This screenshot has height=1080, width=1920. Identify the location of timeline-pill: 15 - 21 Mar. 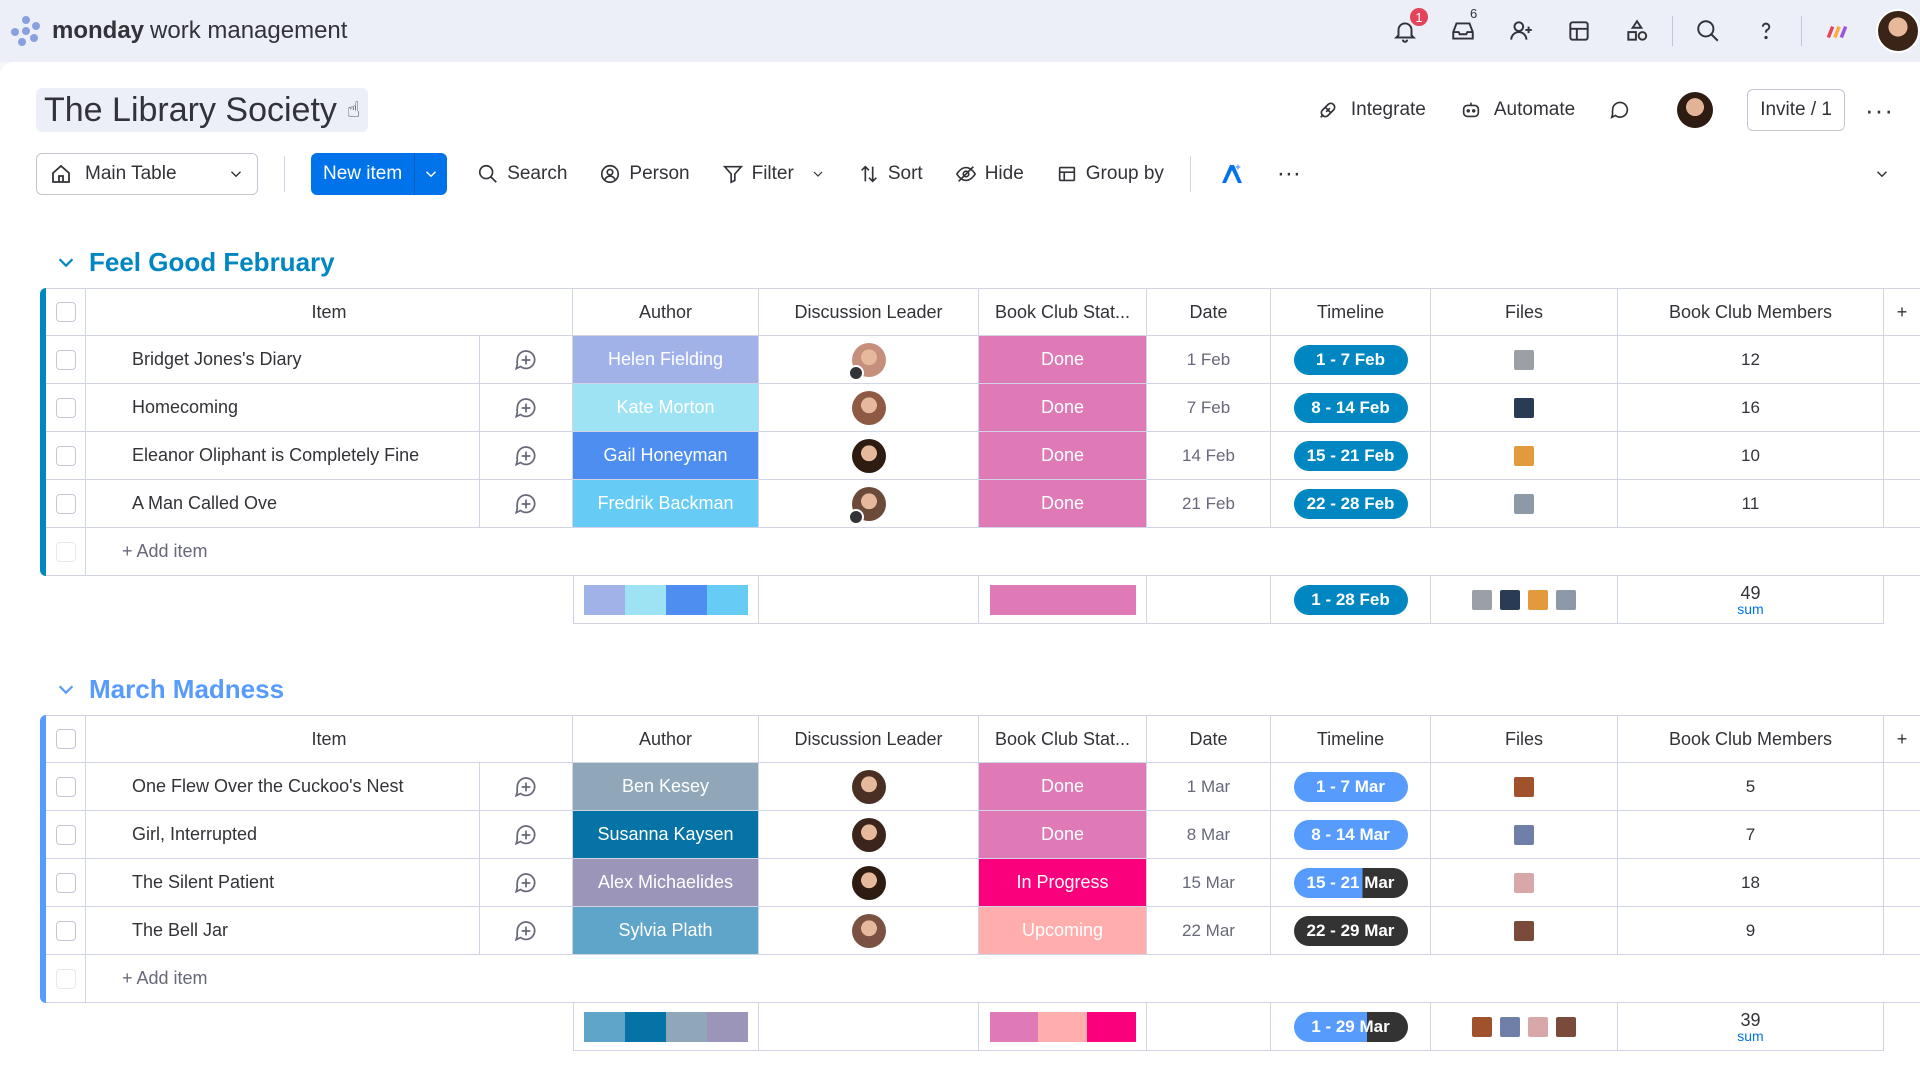
(1350, 882).